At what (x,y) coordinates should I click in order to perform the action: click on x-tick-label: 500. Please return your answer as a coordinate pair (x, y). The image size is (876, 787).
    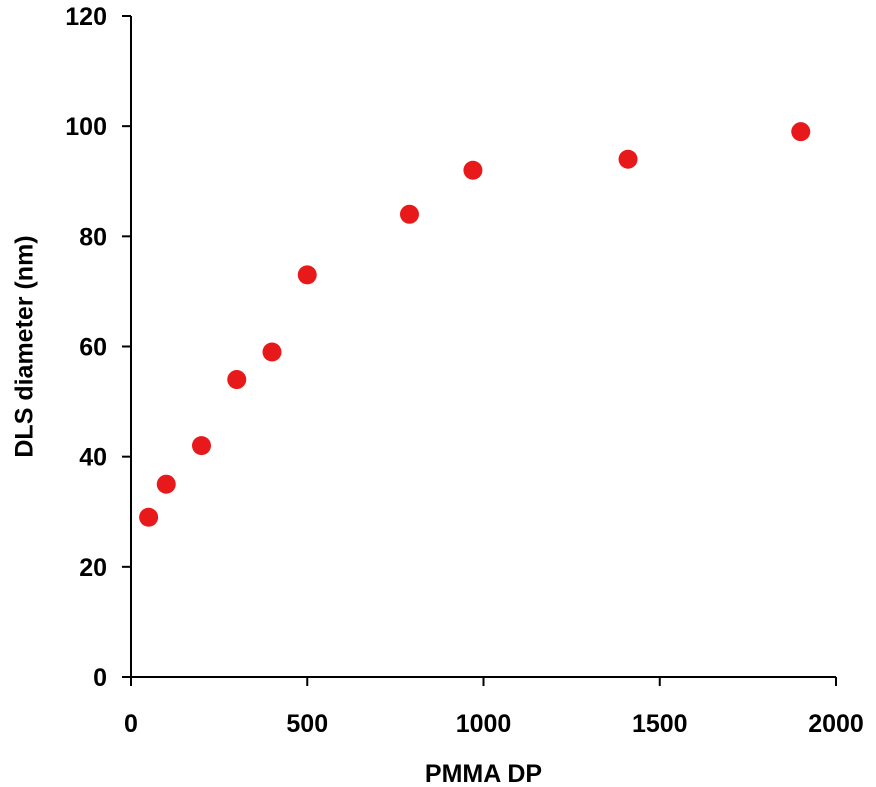
    Looking at the image, I should click on (307, 724).